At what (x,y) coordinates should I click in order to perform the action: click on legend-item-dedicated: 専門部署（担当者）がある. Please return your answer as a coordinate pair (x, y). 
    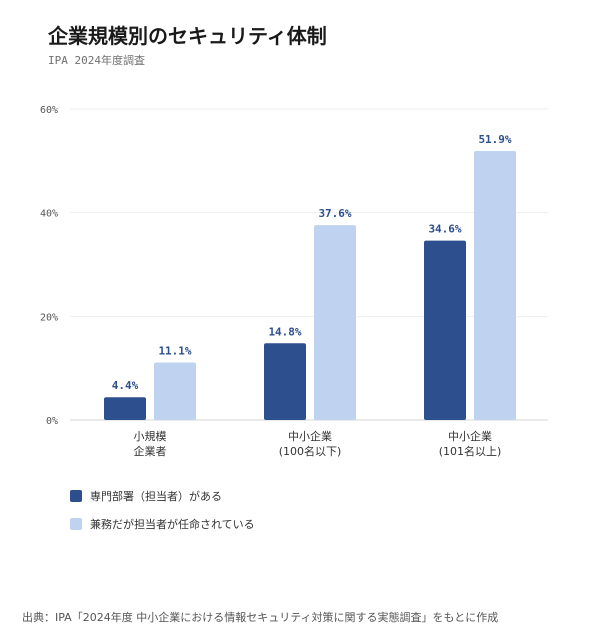
    Looking at the image, I should click on (162, 496).